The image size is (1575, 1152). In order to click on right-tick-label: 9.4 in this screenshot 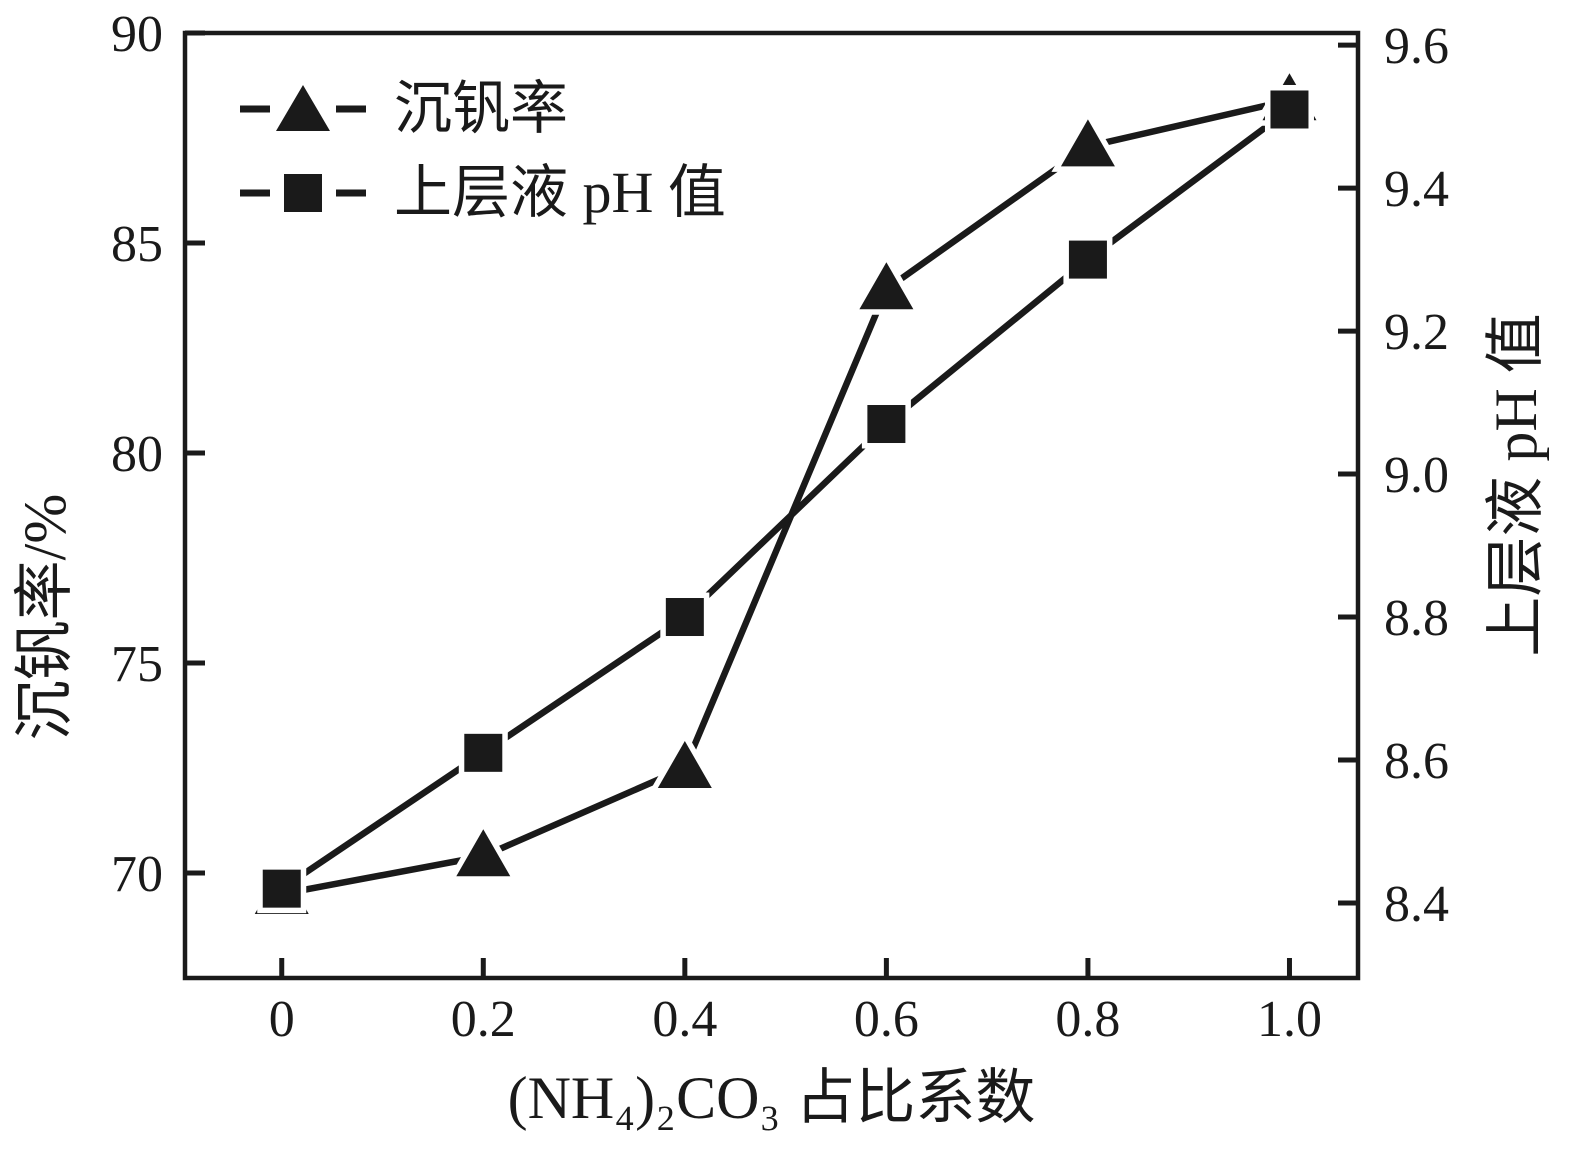, I will do `click(1416, 189)`.